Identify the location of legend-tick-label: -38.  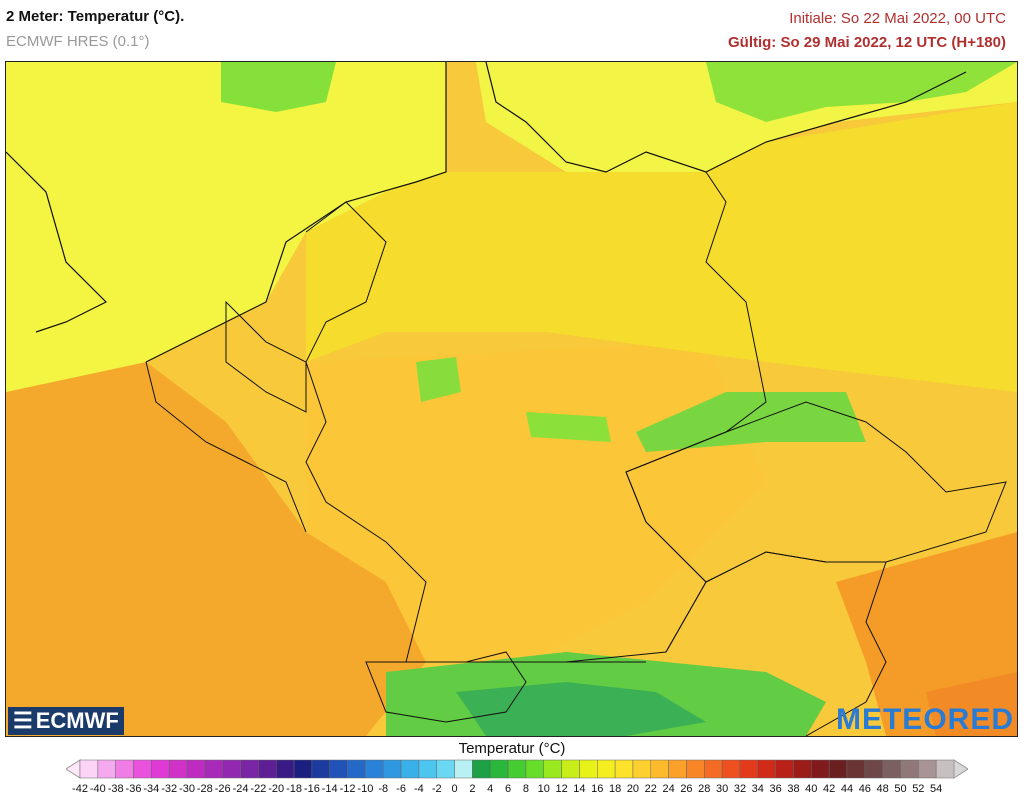
(115, 789).